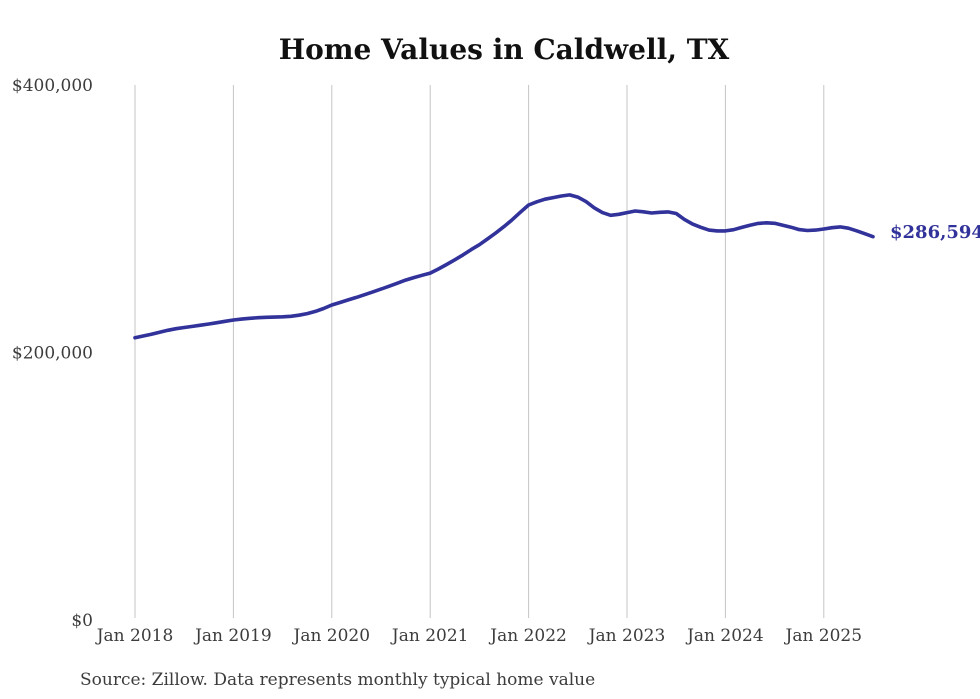 The width and height of the screenshot is (980, 699). I want to click on x-tick-label: Jan 2023, so click(626, 636).